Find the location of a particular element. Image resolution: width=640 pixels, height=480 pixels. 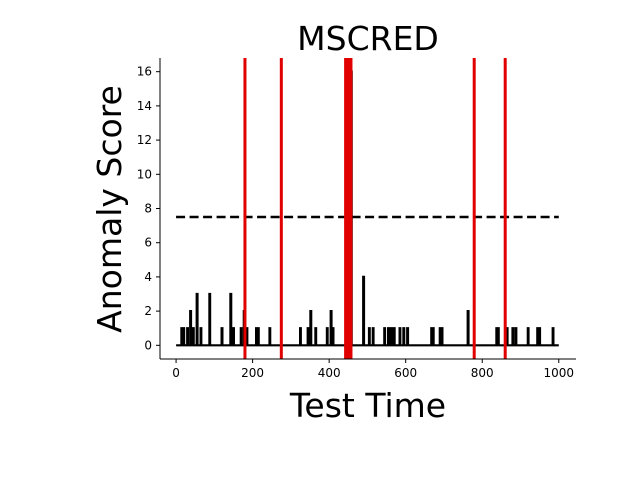

x-tick-label: 0 is located at coordinates (176, 373).